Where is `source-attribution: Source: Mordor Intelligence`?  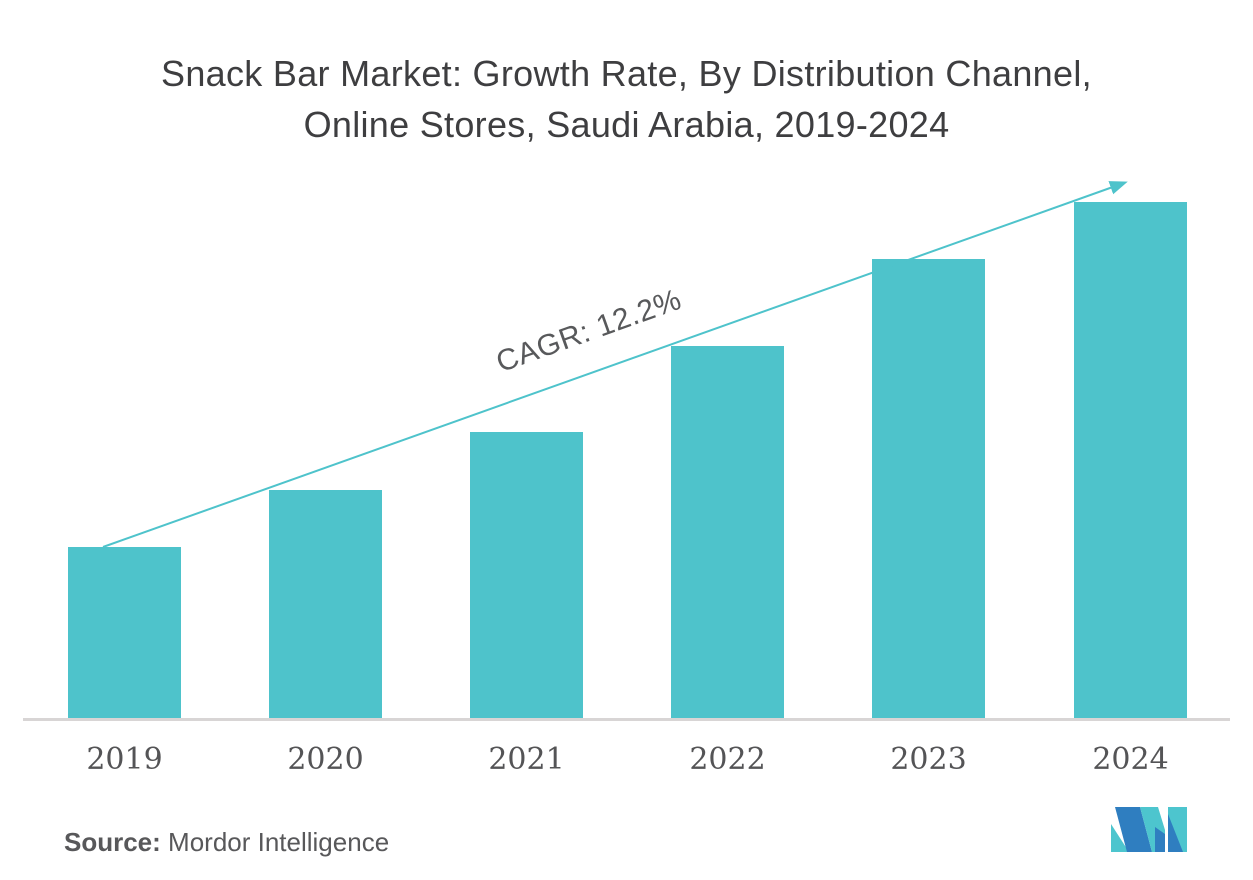 source-attribution: Source: Mordor Intelligence is located at coordinates (226, 842).